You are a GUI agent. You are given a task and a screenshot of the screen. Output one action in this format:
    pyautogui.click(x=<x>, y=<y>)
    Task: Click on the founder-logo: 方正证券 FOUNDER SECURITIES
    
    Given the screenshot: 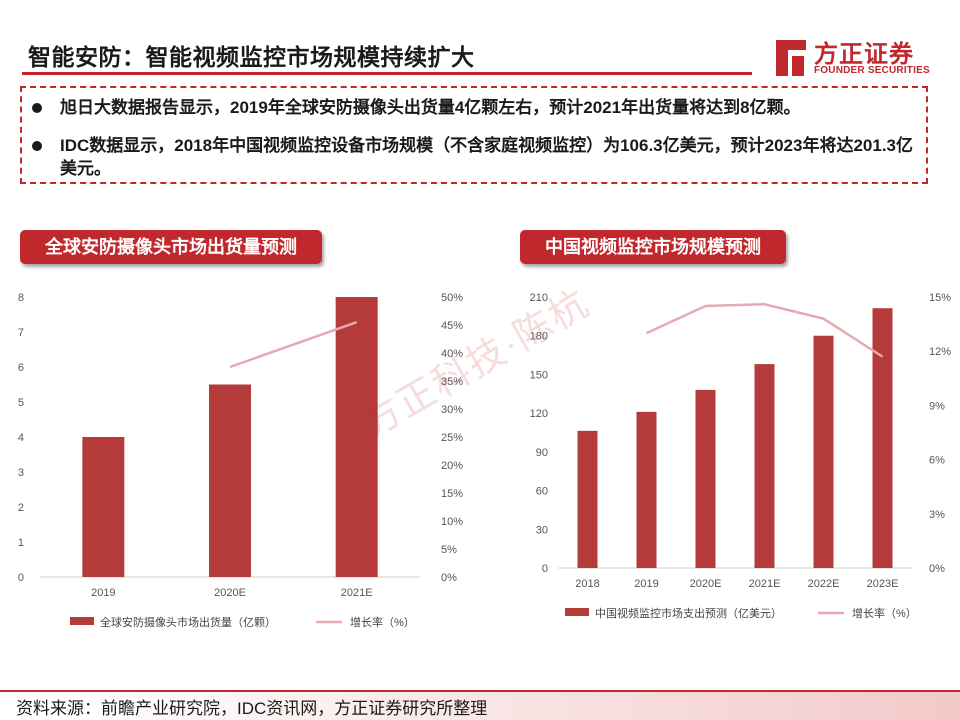 What is the action you would take?
    pyautogui.click(x=855, y=59)
    